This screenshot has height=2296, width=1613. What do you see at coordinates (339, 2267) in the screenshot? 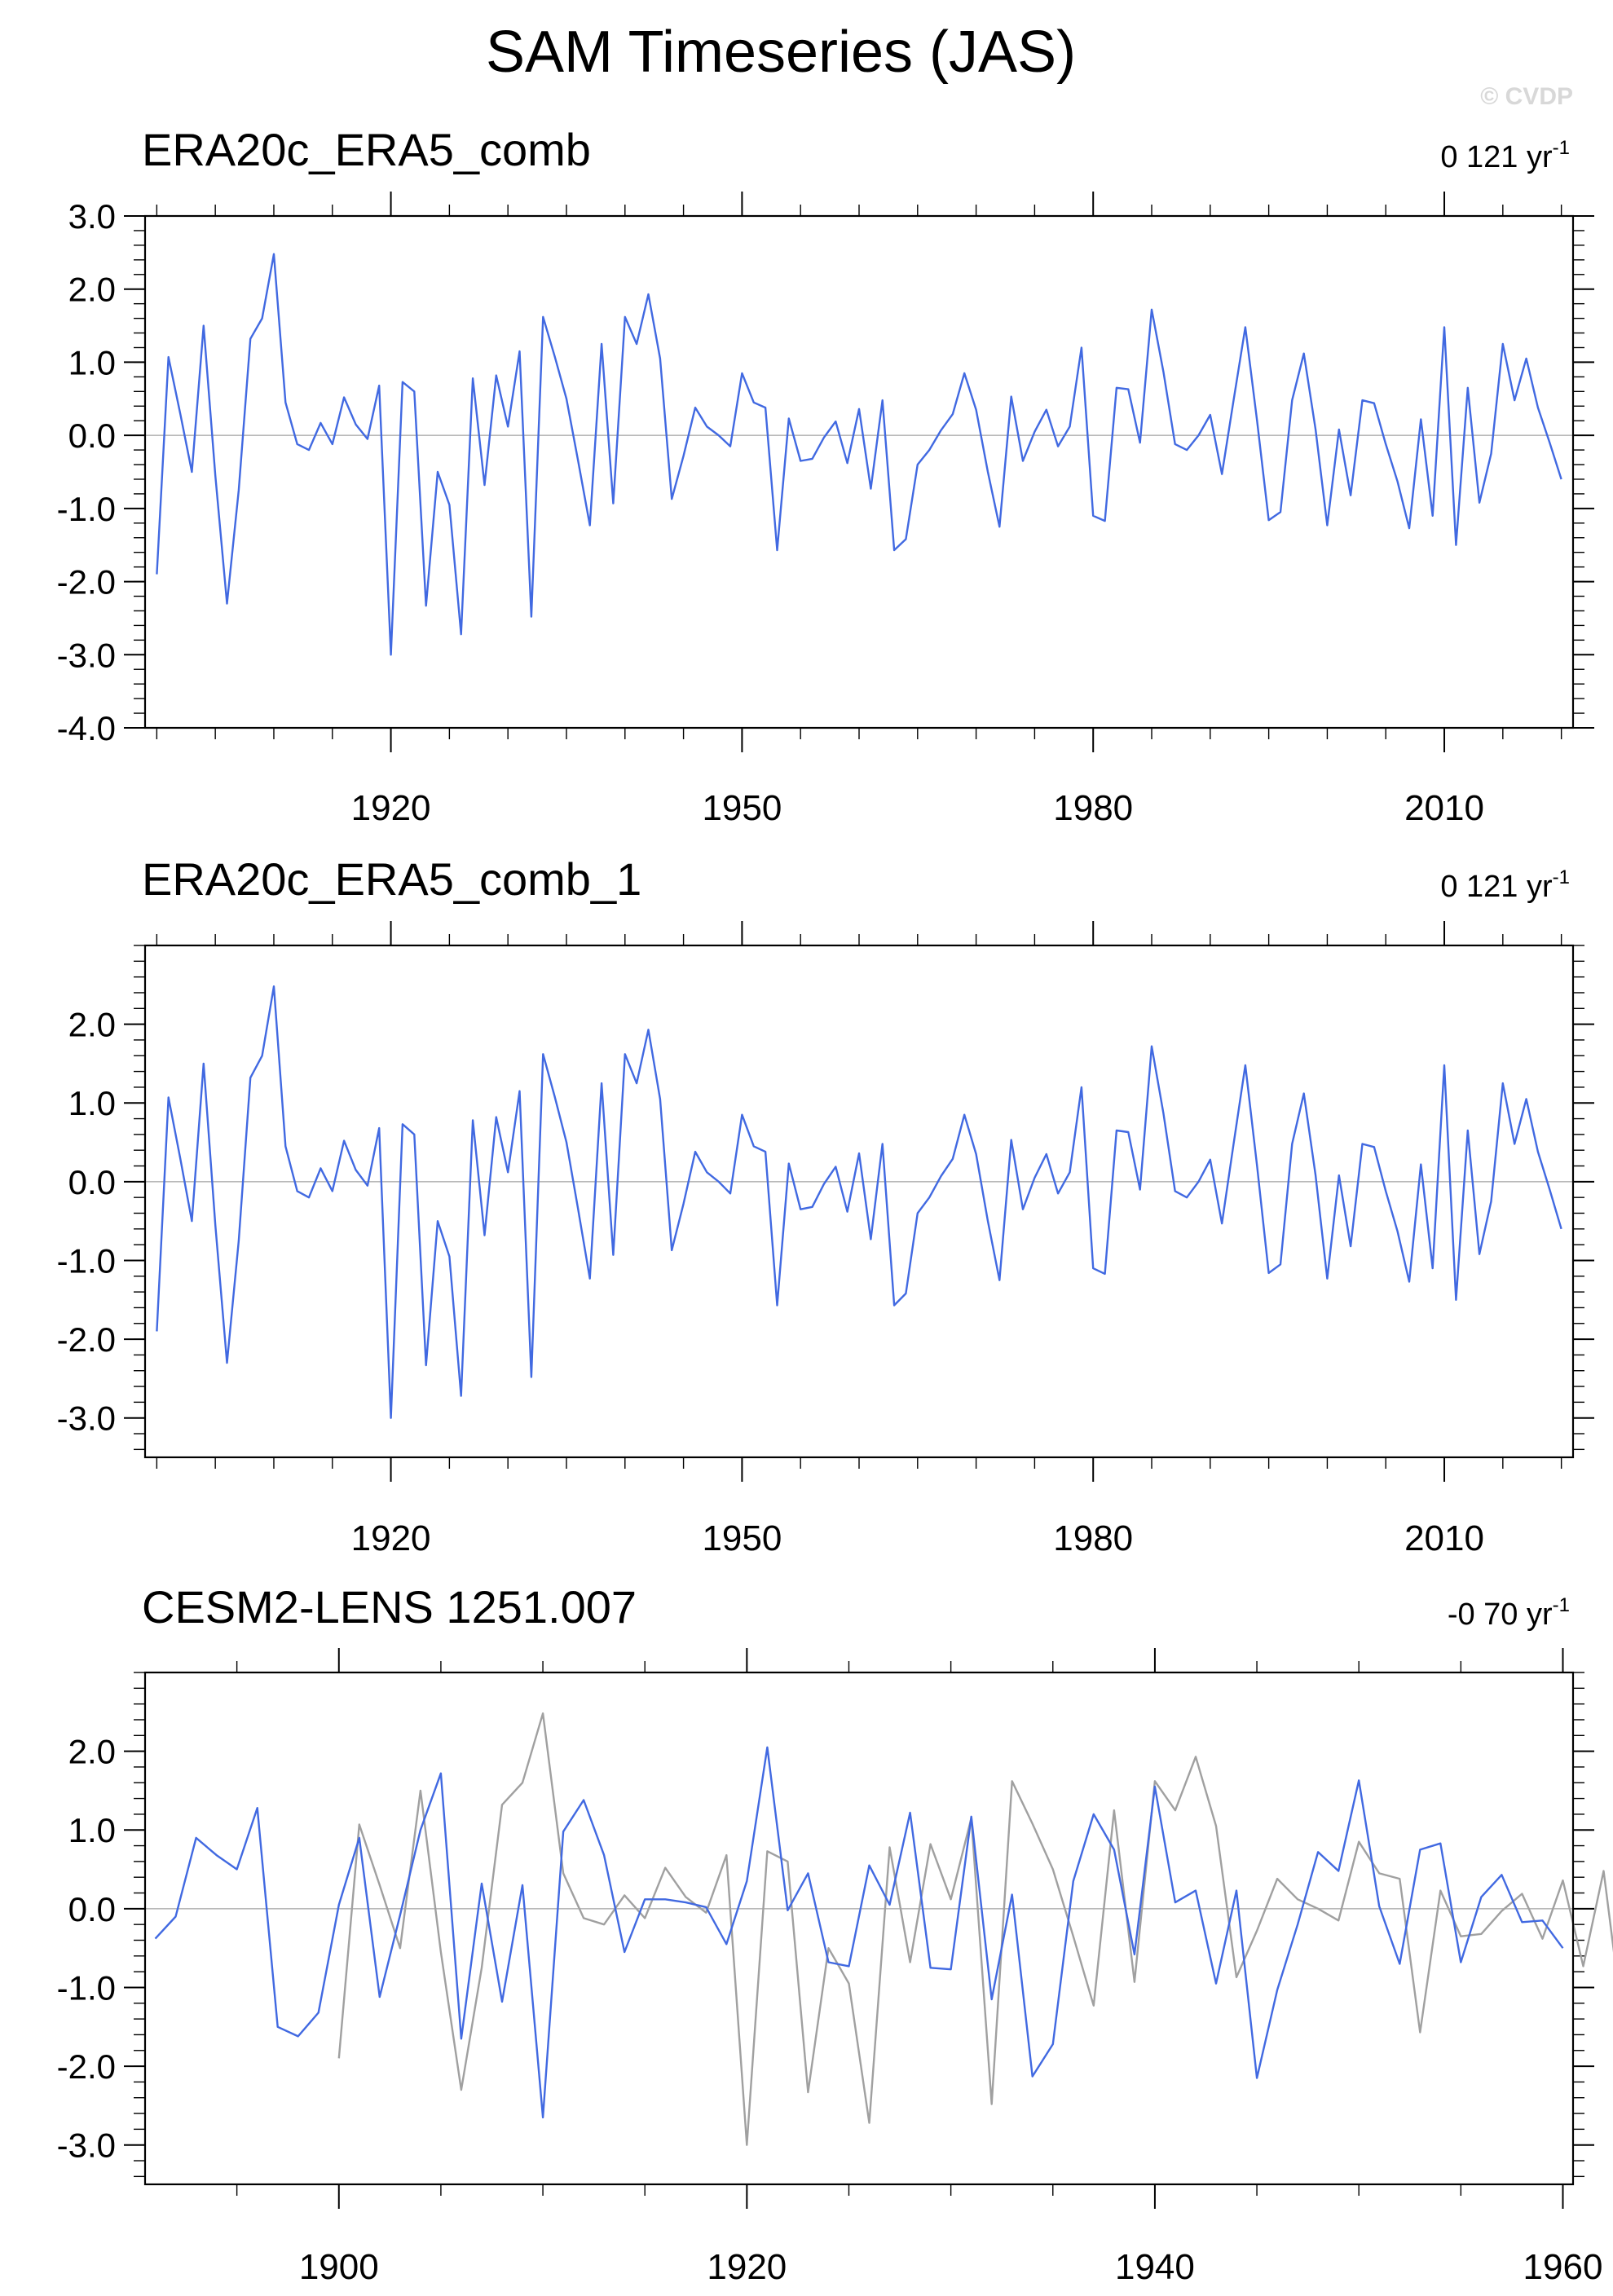
I see `x-tick-label: 1900` at bounding box center [339, 2267].